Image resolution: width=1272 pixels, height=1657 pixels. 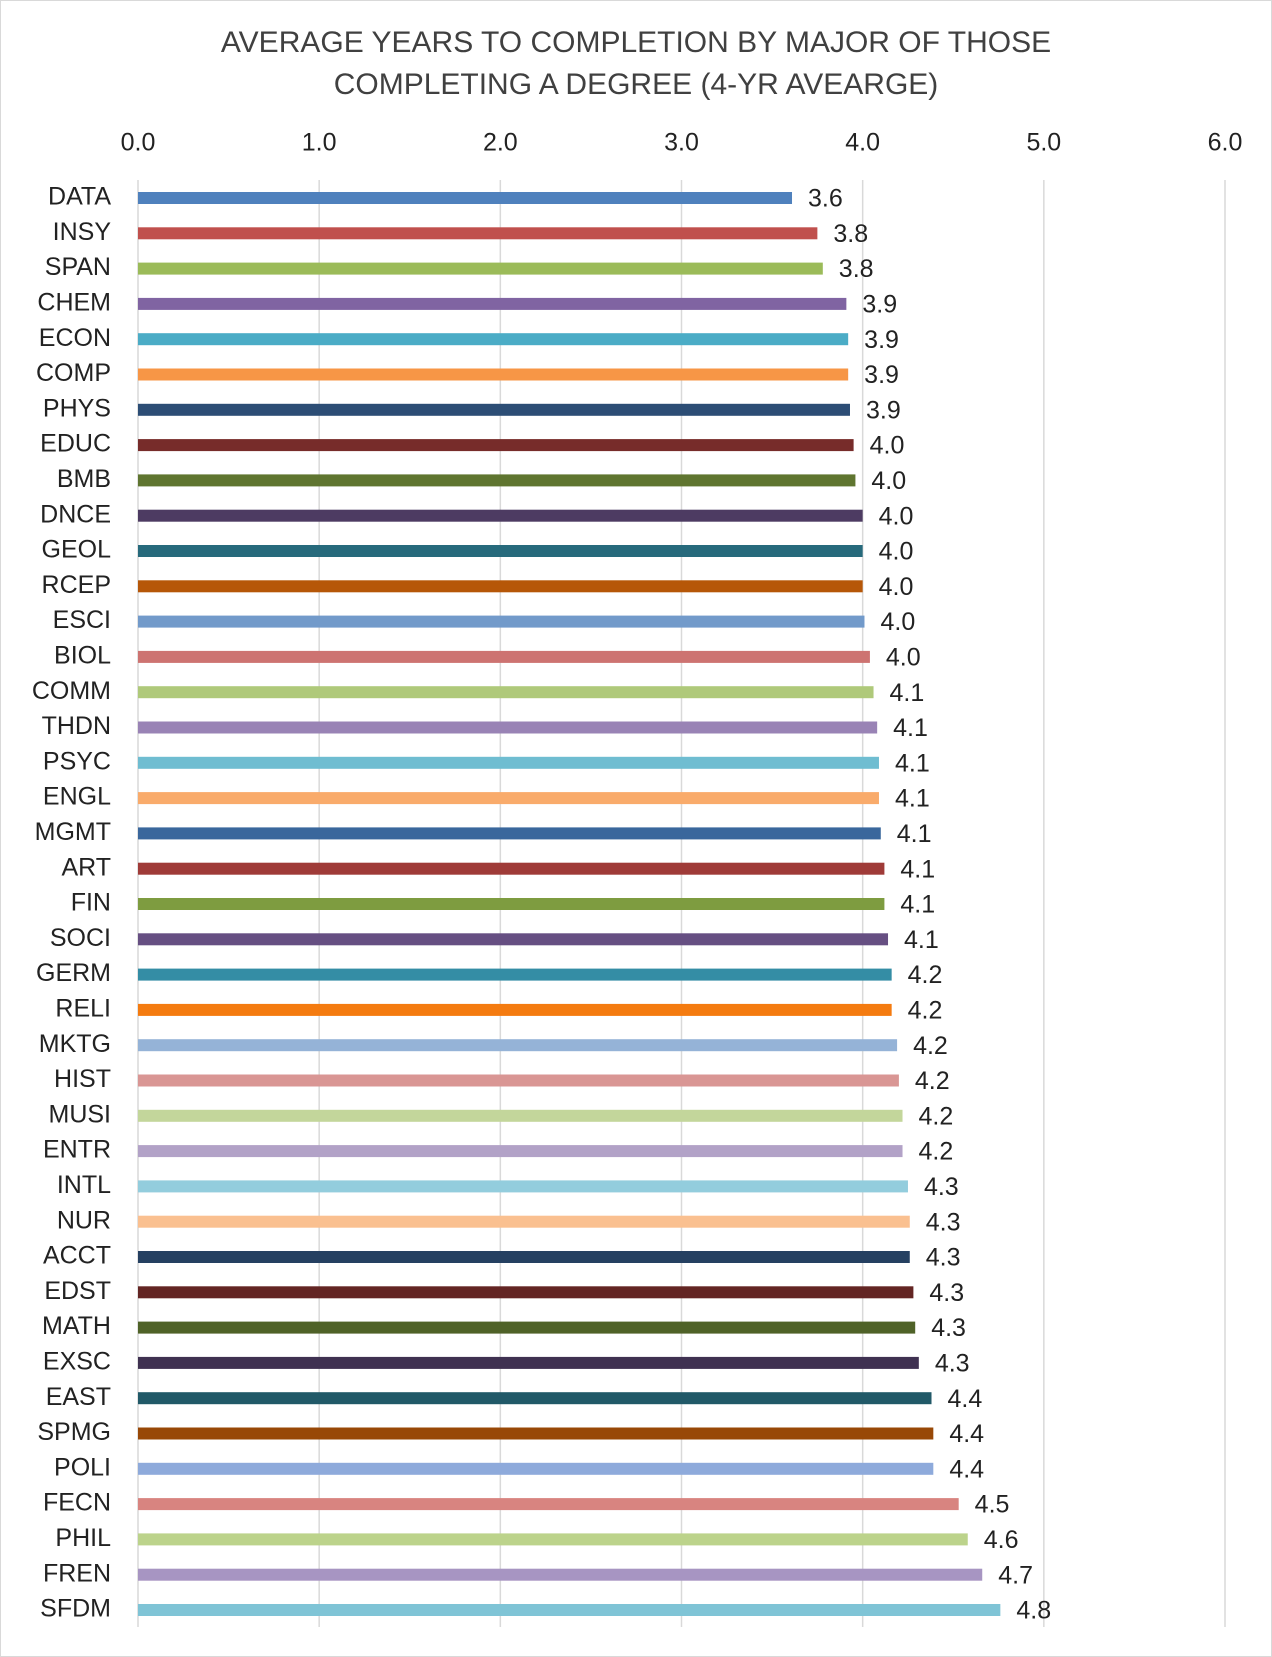 What do you see at coordinates (77, 1573) in the screenshot?
I see `y-tick-label: FREN` at bounding box center [77, 1573].